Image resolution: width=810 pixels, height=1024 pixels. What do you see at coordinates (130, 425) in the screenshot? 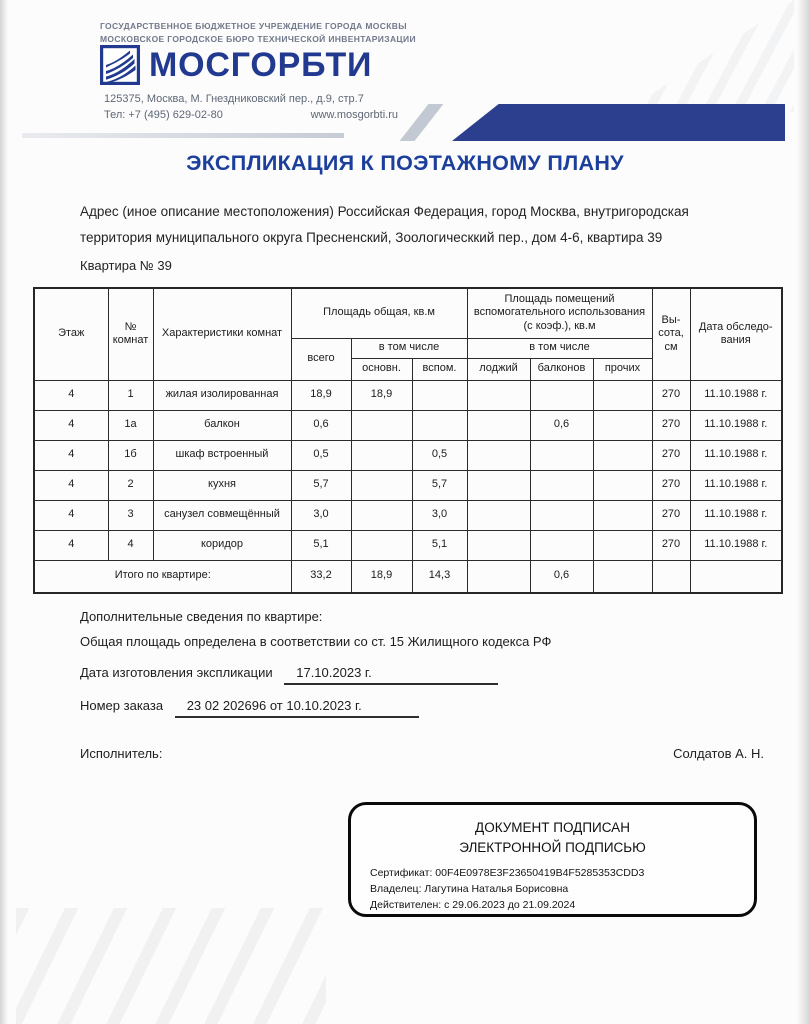
I see `cell-room-no: 1а` at bounding box center [130, 425].